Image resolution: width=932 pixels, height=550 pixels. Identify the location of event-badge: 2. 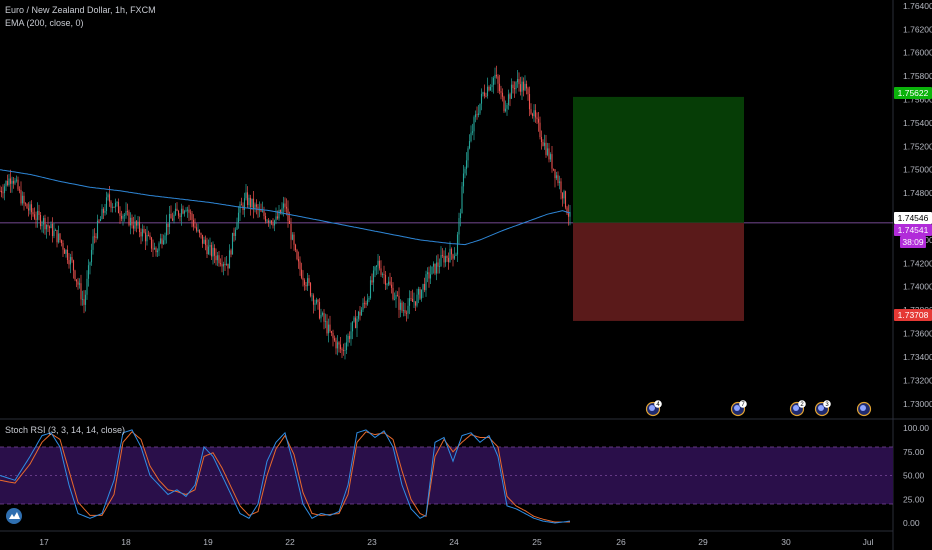
(797, 408).